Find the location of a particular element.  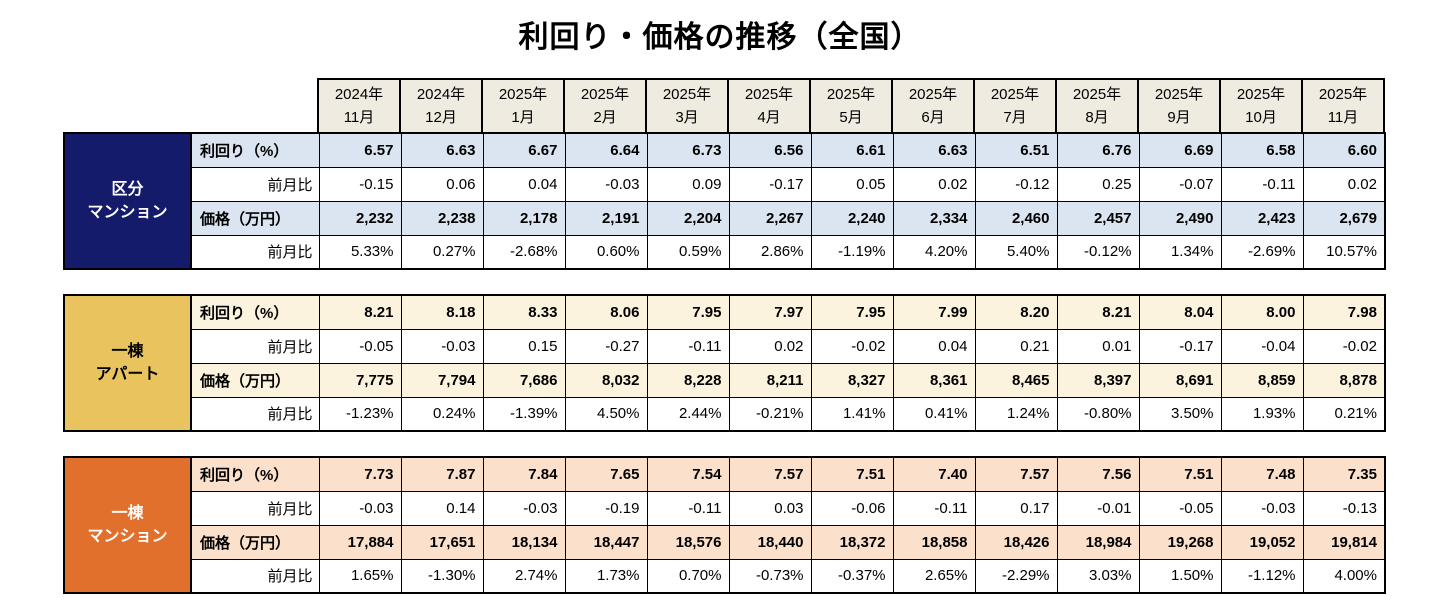

value-cell: 2,191 is located at coordinates (606, 218).